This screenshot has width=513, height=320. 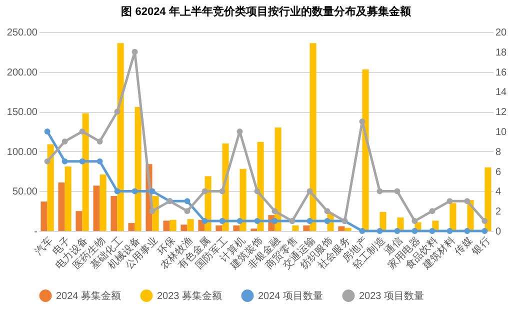 What do you see at coordinates (499, 152) in the screenshot?
I see `y2-tick-label: 8` at bounding box center [499, 152].